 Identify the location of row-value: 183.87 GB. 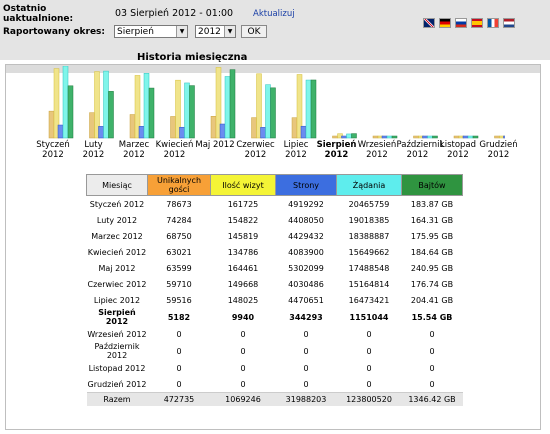
(432, 204).